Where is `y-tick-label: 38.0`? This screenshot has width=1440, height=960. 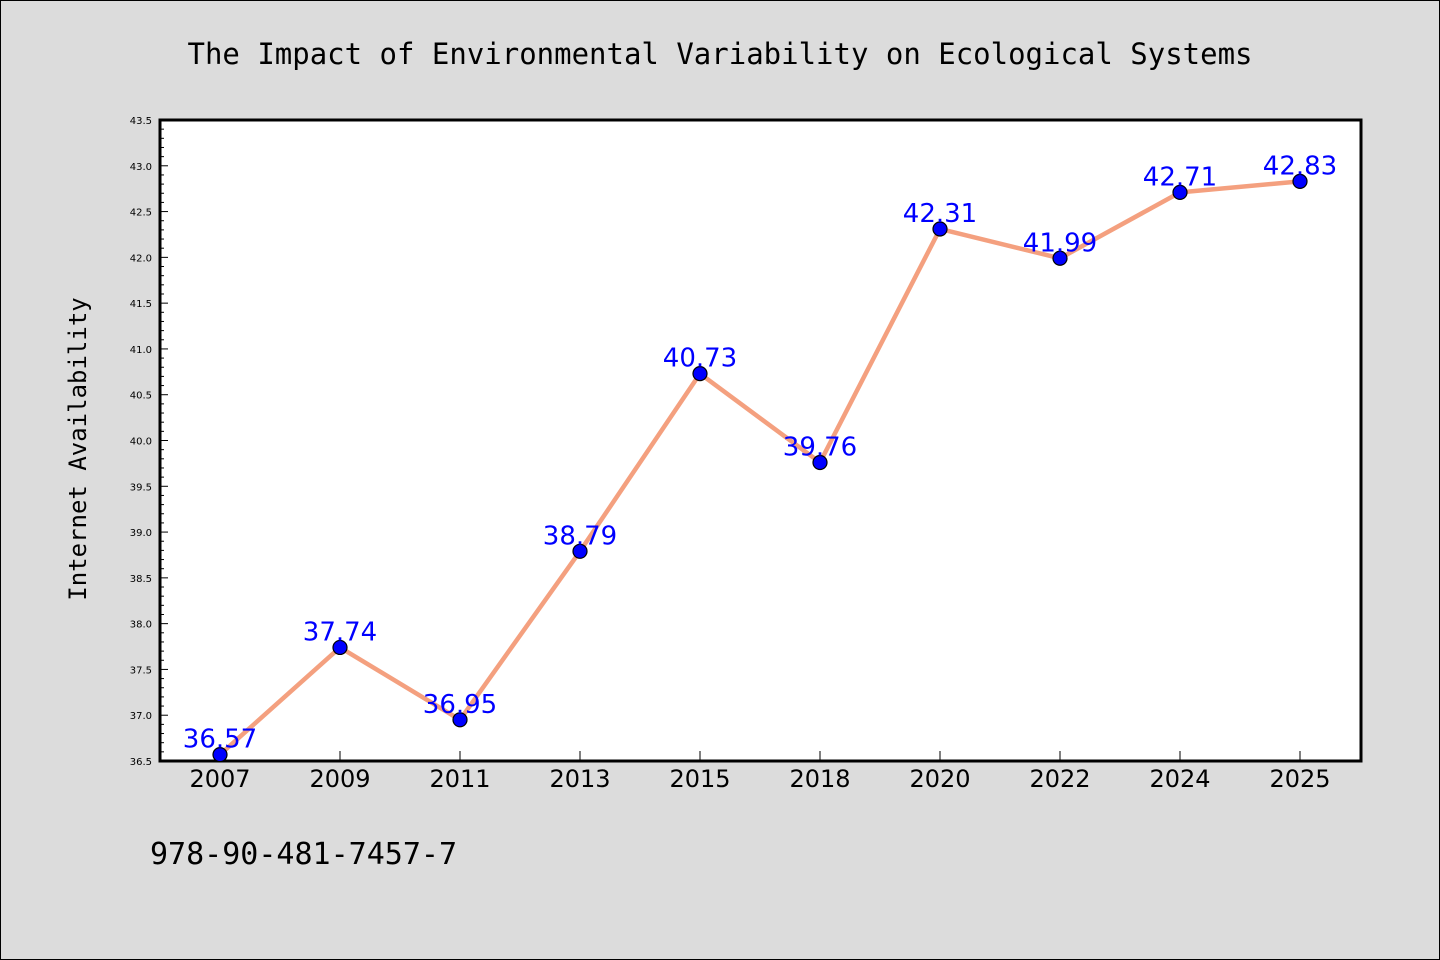
y-tick-label: 38.0 is located at coordinates (141, 625).